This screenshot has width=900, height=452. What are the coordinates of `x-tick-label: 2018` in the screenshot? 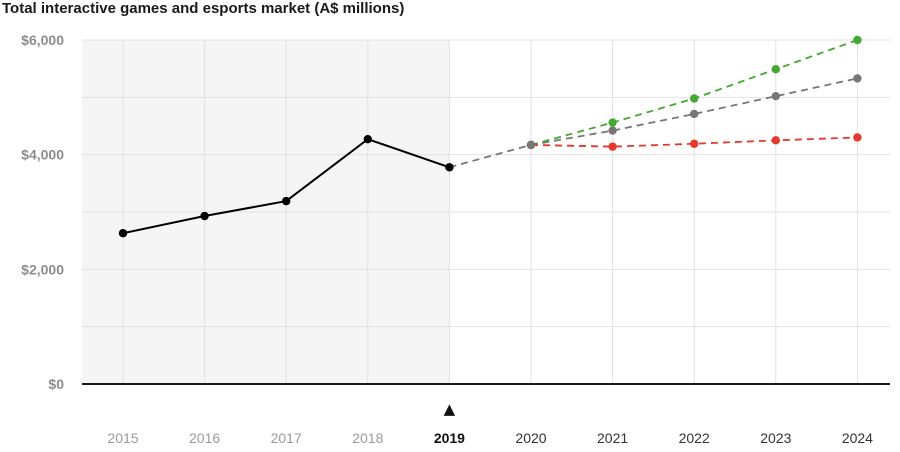 It's located at (367, 438).